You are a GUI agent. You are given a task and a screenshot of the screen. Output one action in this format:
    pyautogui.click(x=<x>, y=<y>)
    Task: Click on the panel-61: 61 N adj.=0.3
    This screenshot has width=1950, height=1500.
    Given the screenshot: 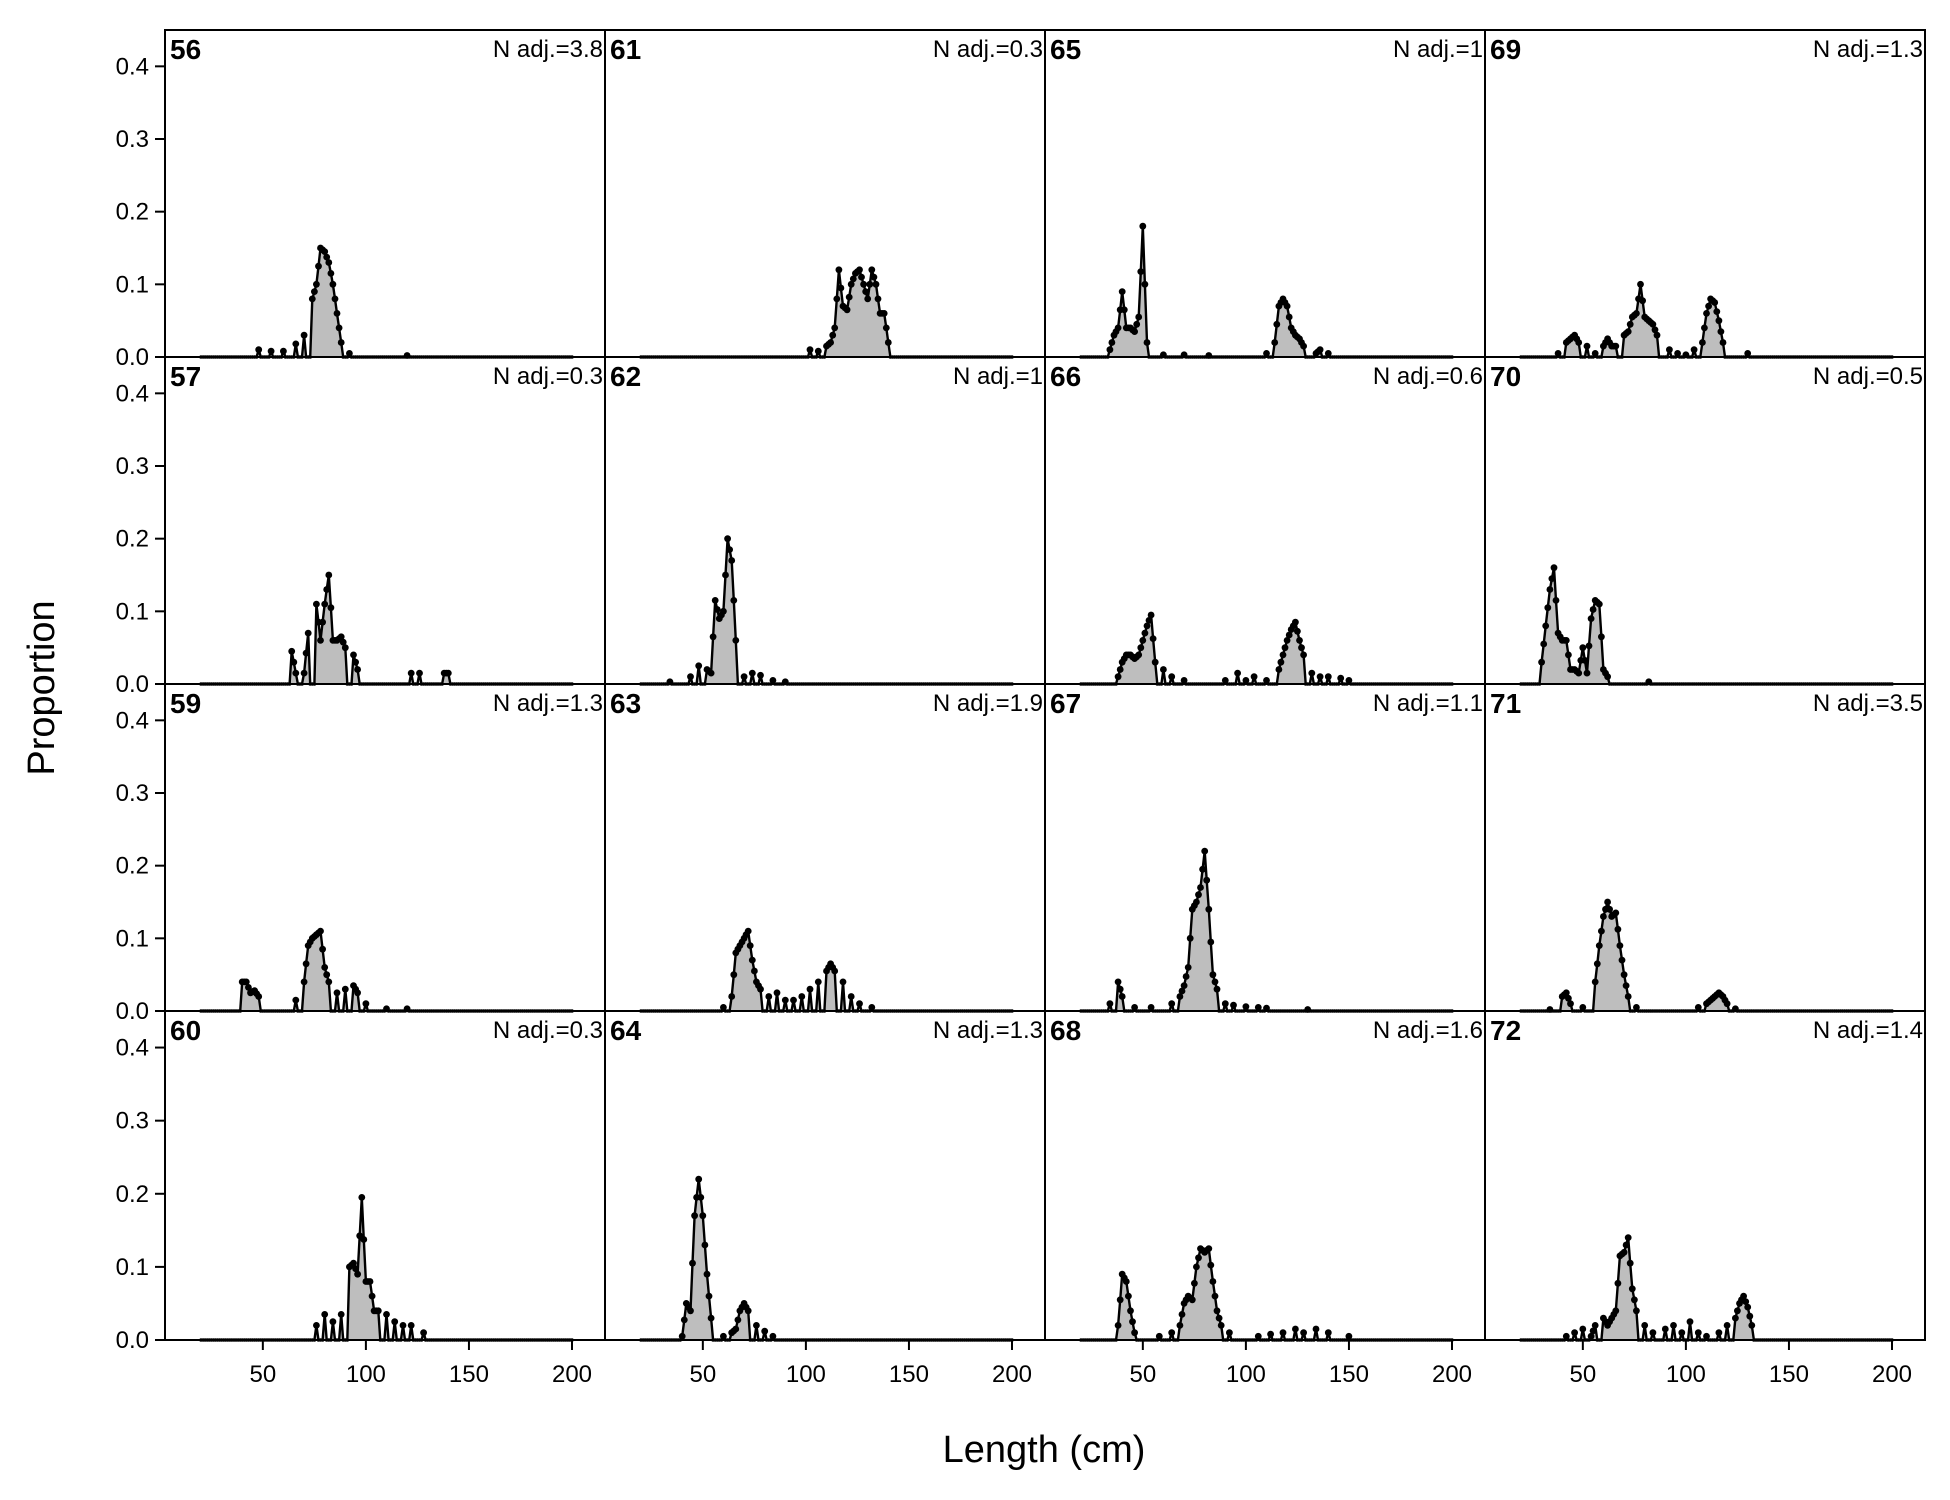 What is the action you would take?
    pyautogui.click(x=826, y=196)
    